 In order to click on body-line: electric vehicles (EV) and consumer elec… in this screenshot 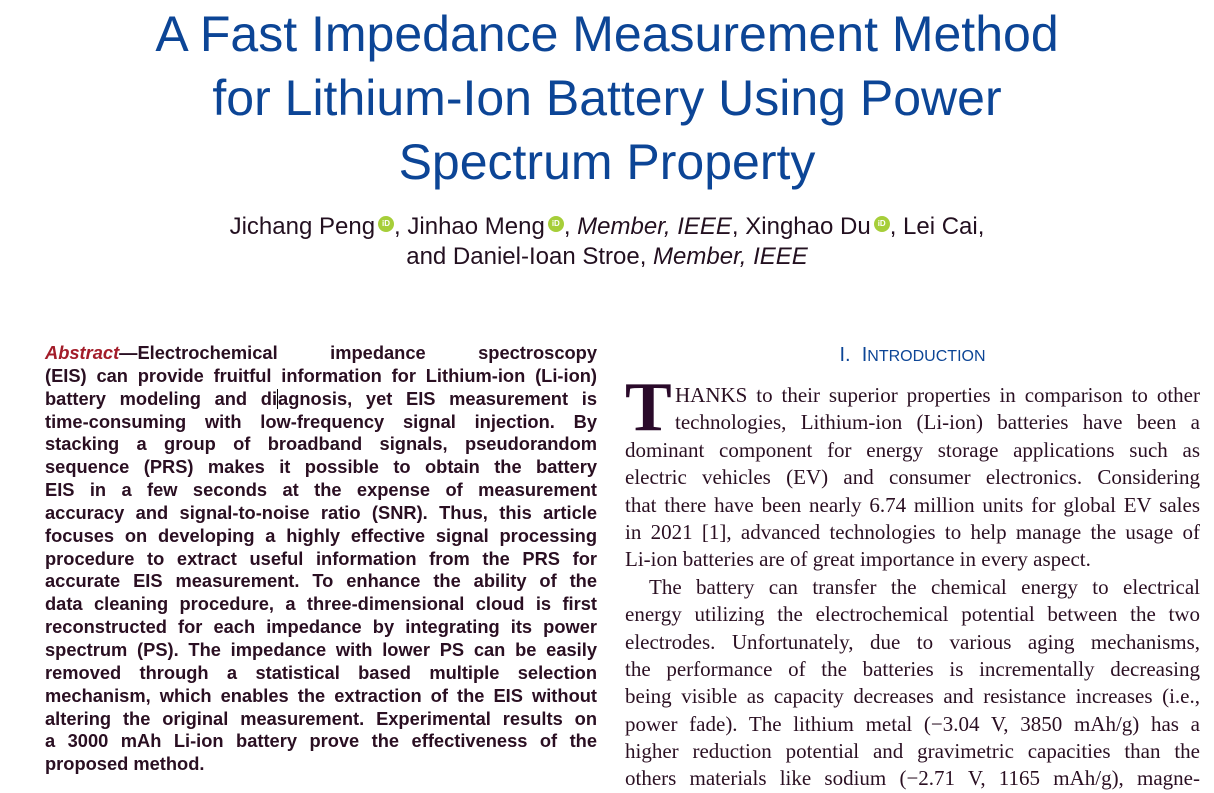, I will do `click(912, 477)`.